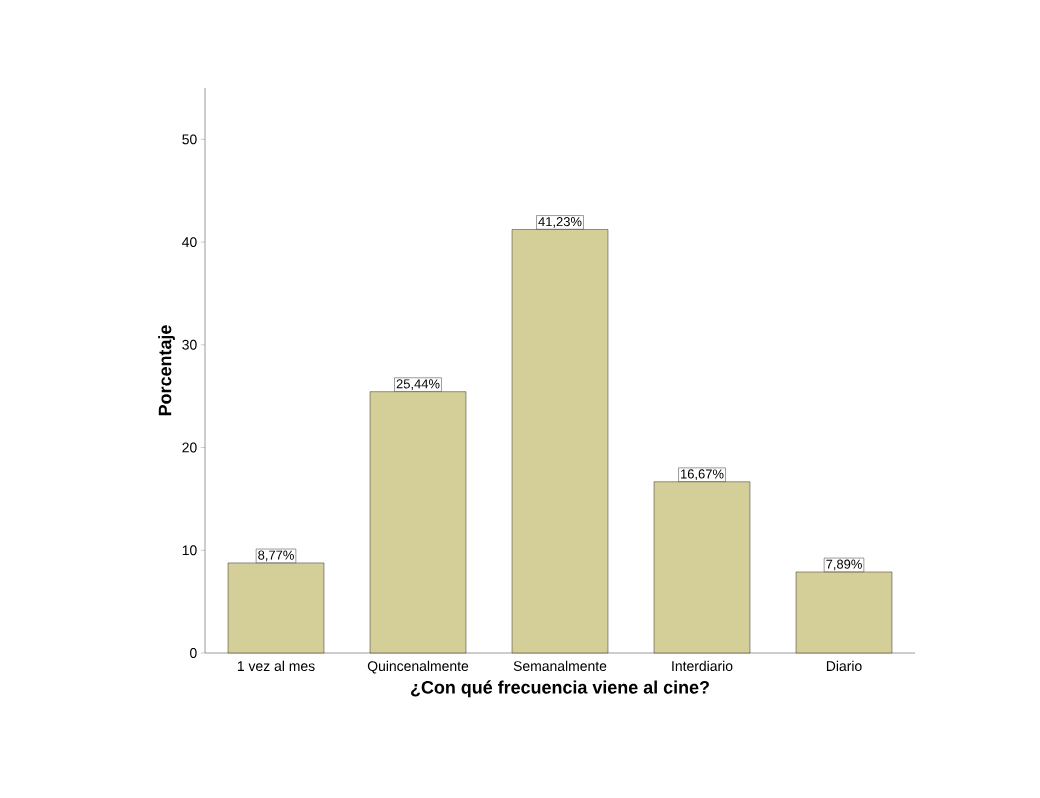  I want to click on data-label: 7,89%, so click(844, 565).